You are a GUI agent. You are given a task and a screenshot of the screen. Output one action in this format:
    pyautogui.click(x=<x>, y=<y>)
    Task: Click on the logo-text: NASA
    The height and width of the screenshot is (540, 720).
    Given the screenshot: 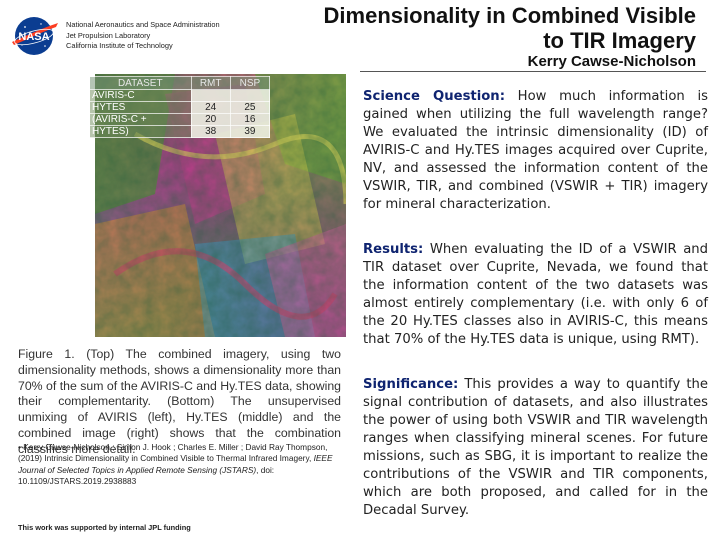 What is the action you would take?
    pyautogui.click(x=33, y=37)
    